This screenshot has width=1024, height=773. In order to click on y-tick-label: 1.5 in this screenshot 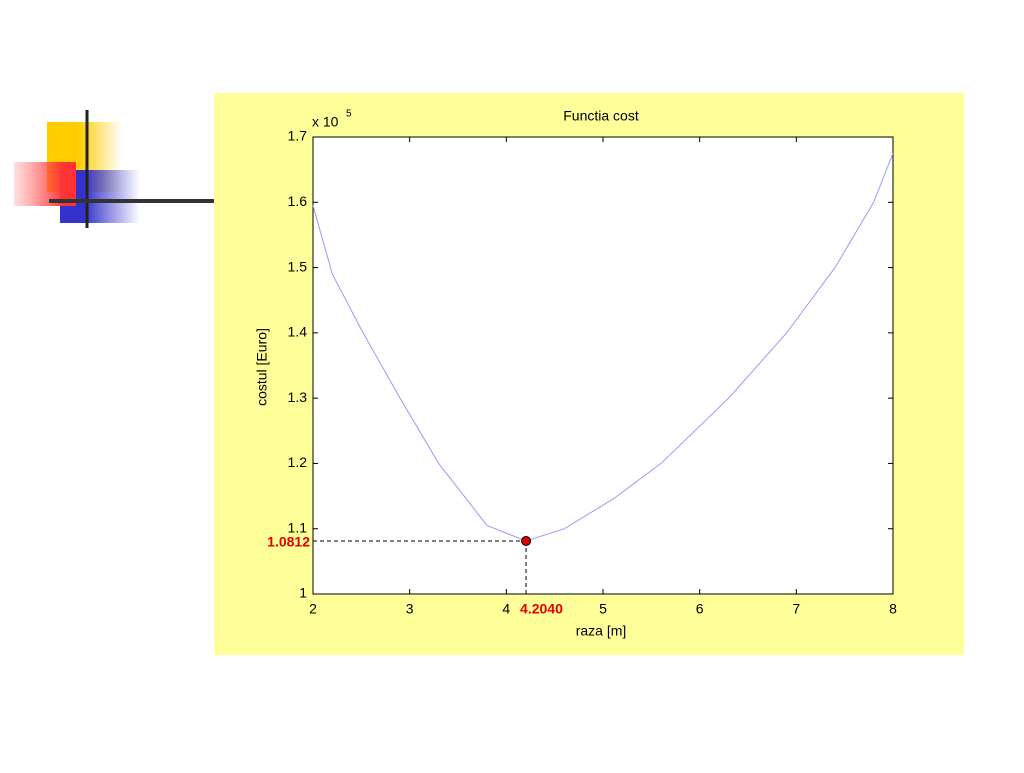, I will do `click(298, 266)`.